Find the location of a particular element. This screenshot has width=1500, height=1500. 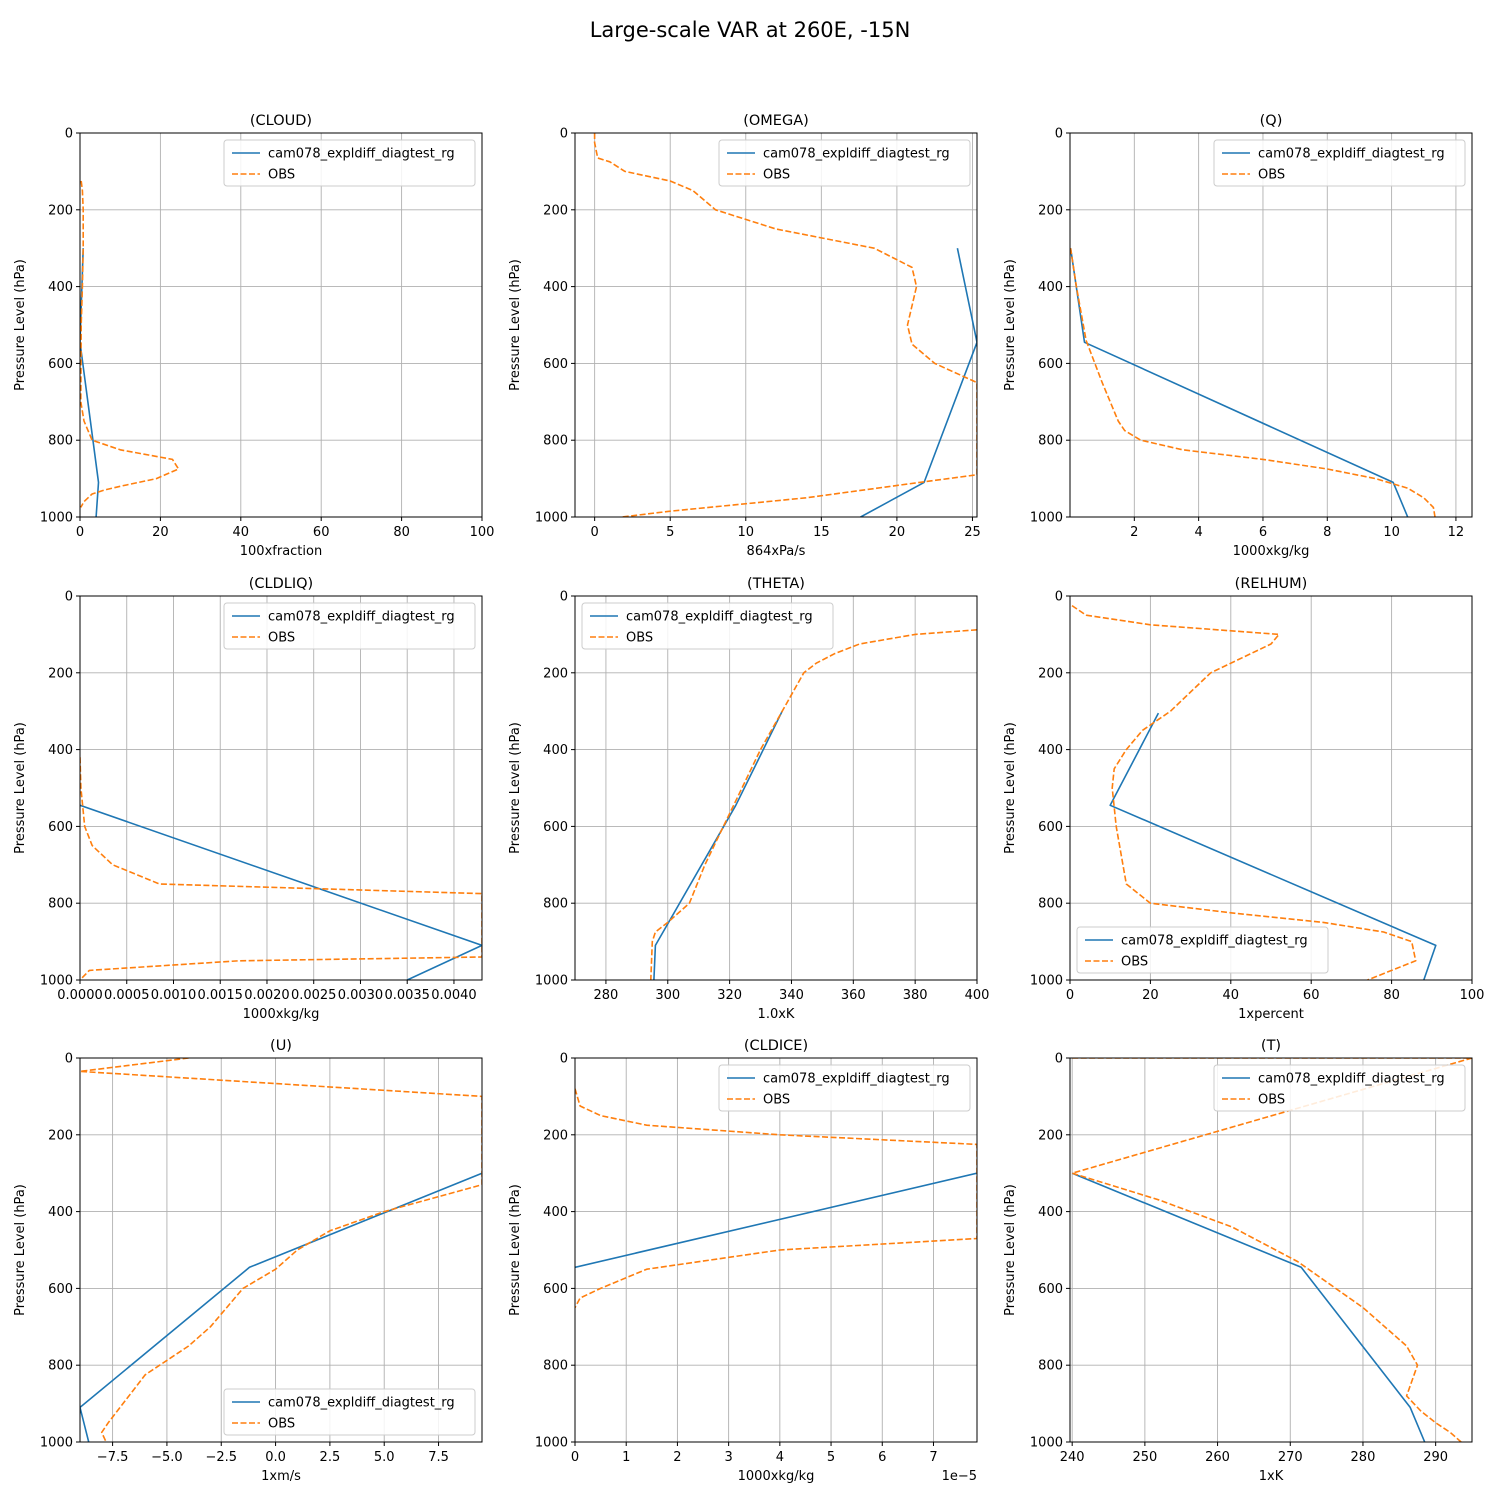

chart-title: (RELHUM) is located at coordinates (1271, 584).